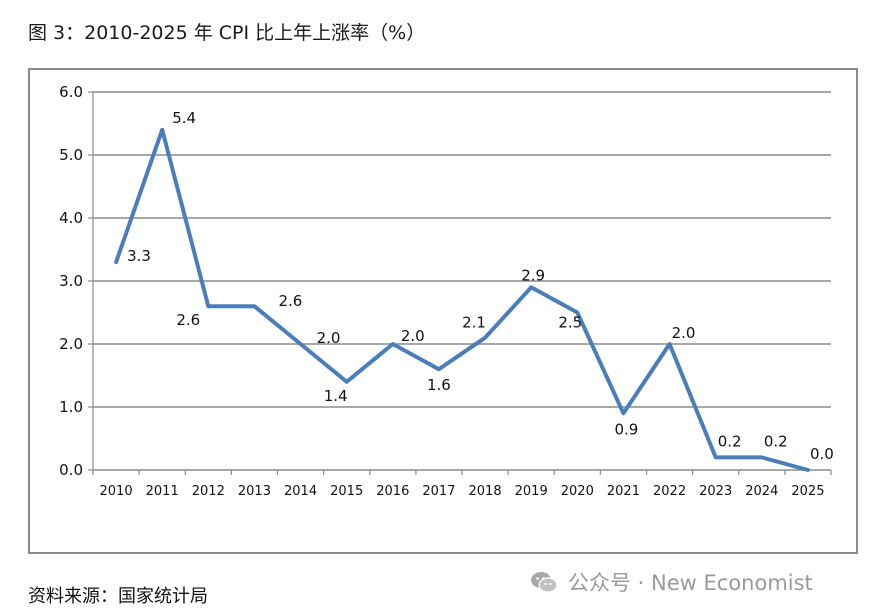  What do you see at coordinates (336, 396) in the screenshot?
I see `data-label: 1.4` at bounding box center [336, 396].